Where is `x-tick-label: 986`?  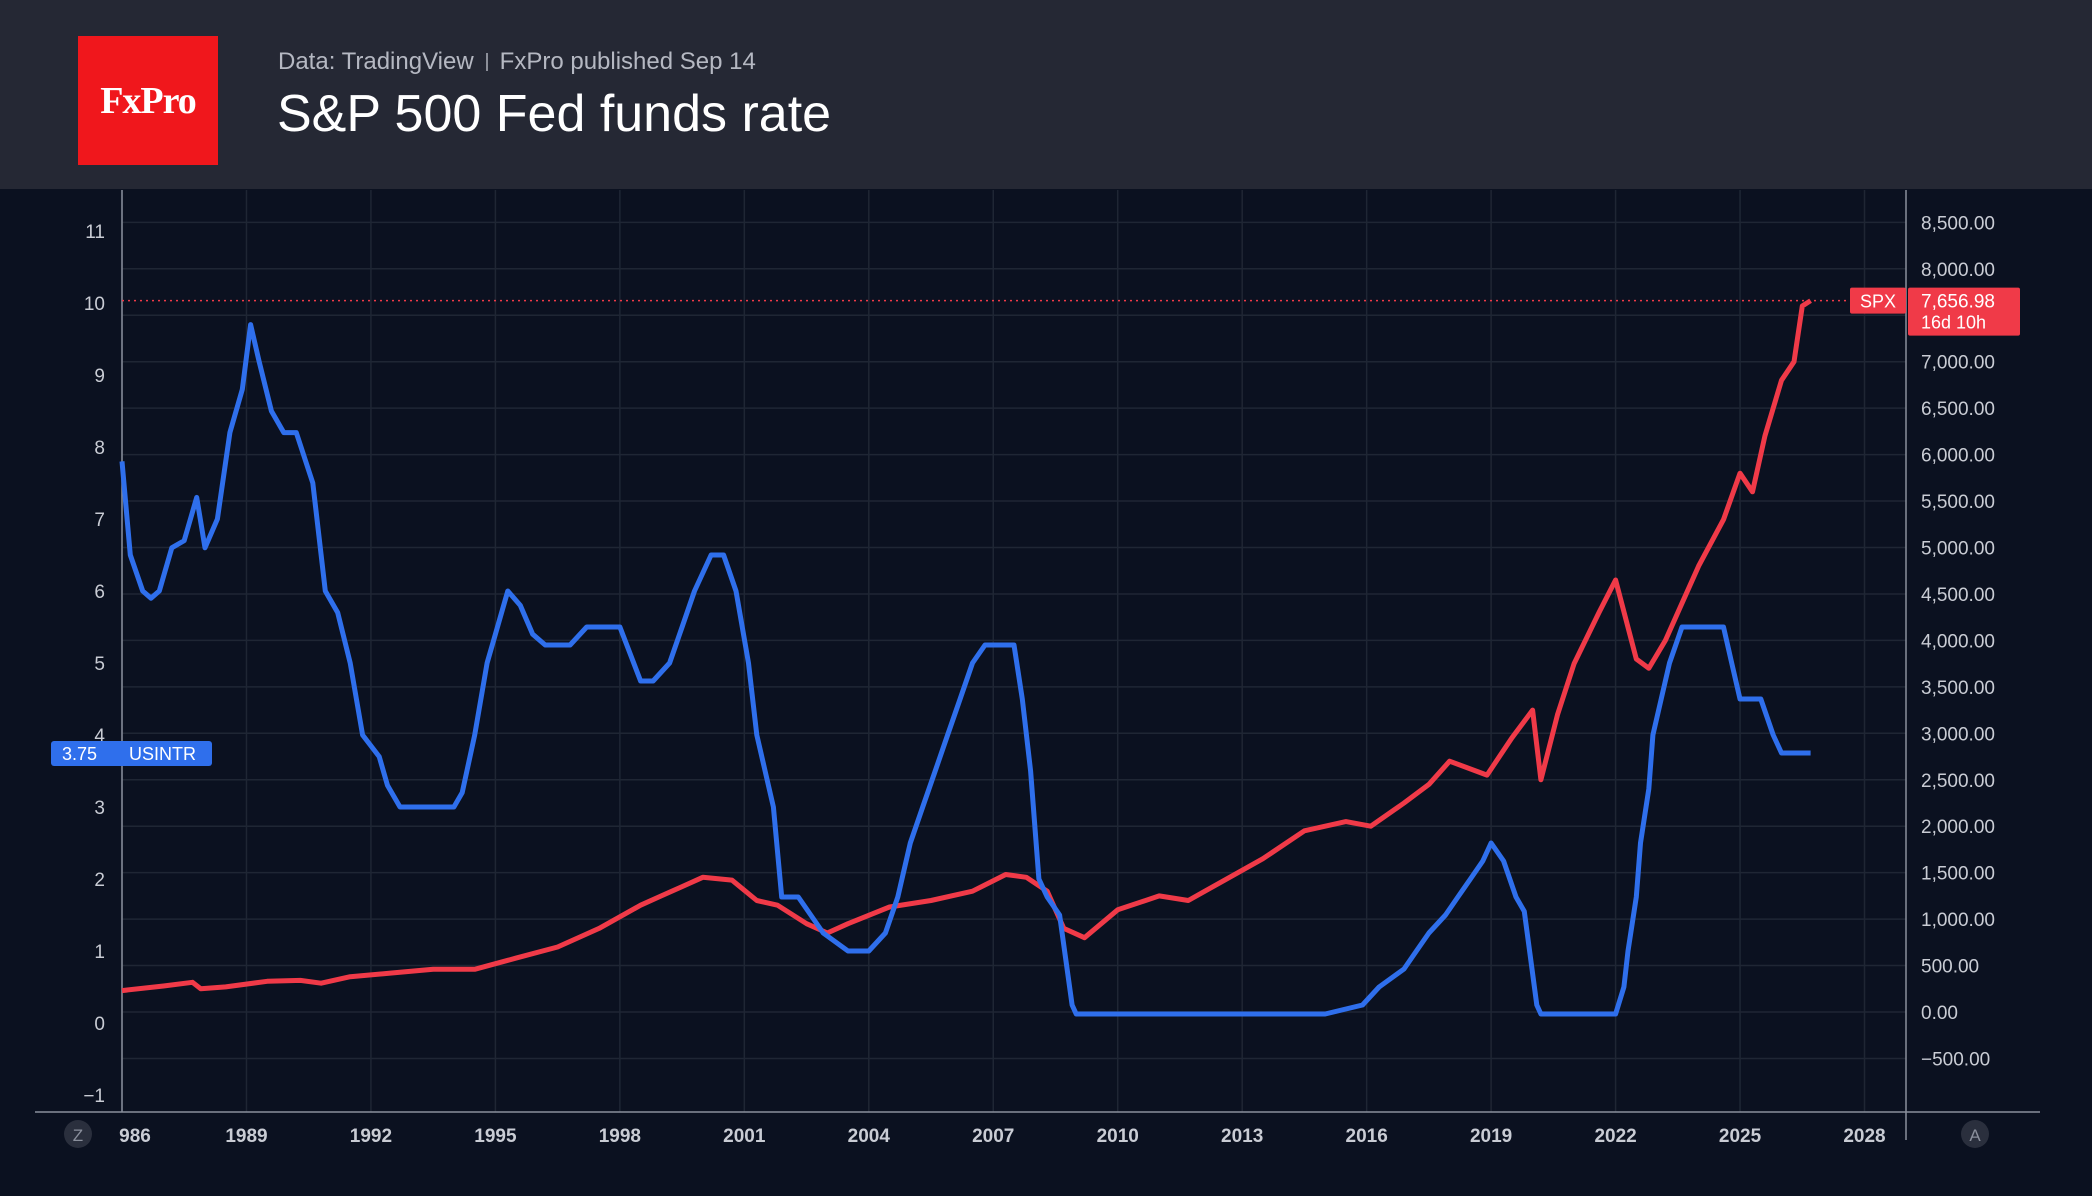 x-tick-label: 986 is located at coordinates (135, 1136).